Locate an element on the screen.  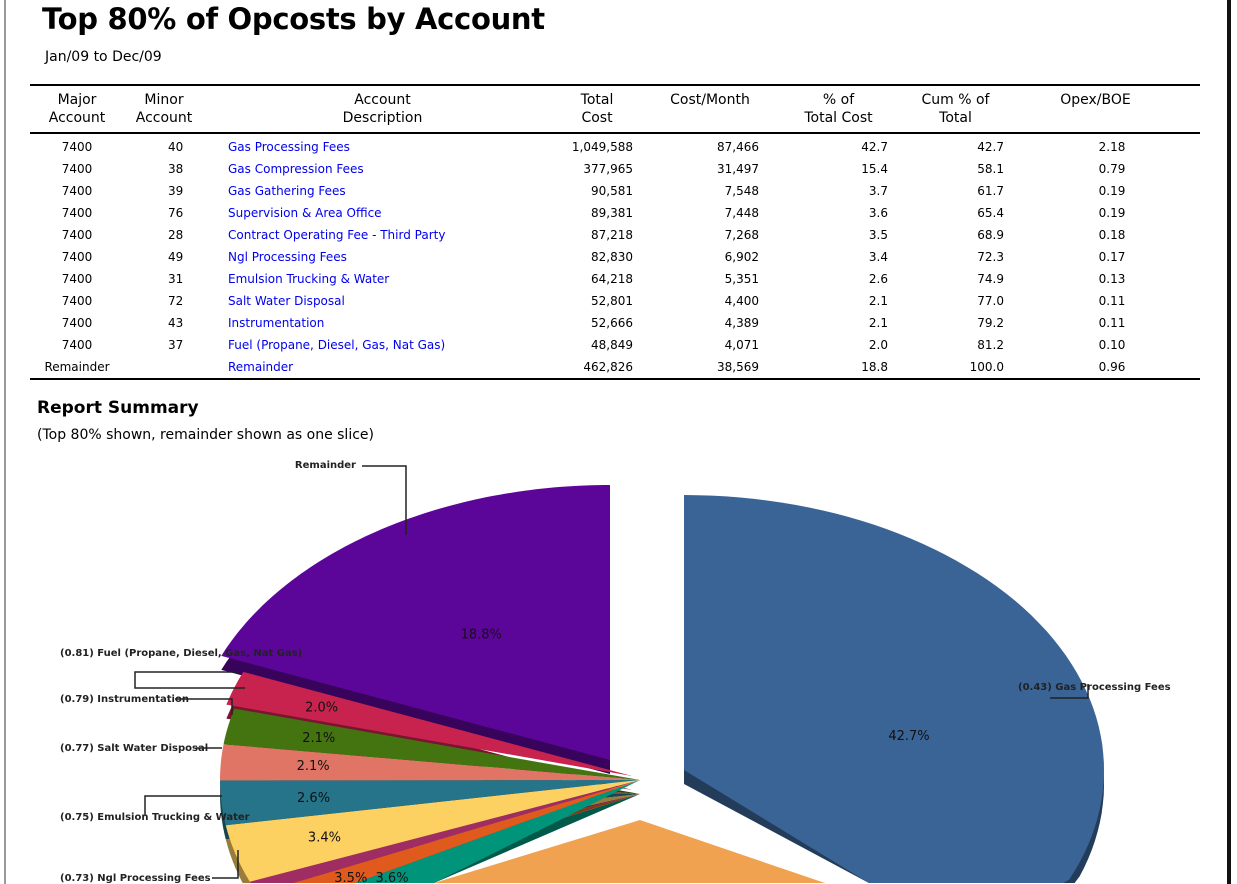
minor-account: 28 is located at coordinates (176, 235).